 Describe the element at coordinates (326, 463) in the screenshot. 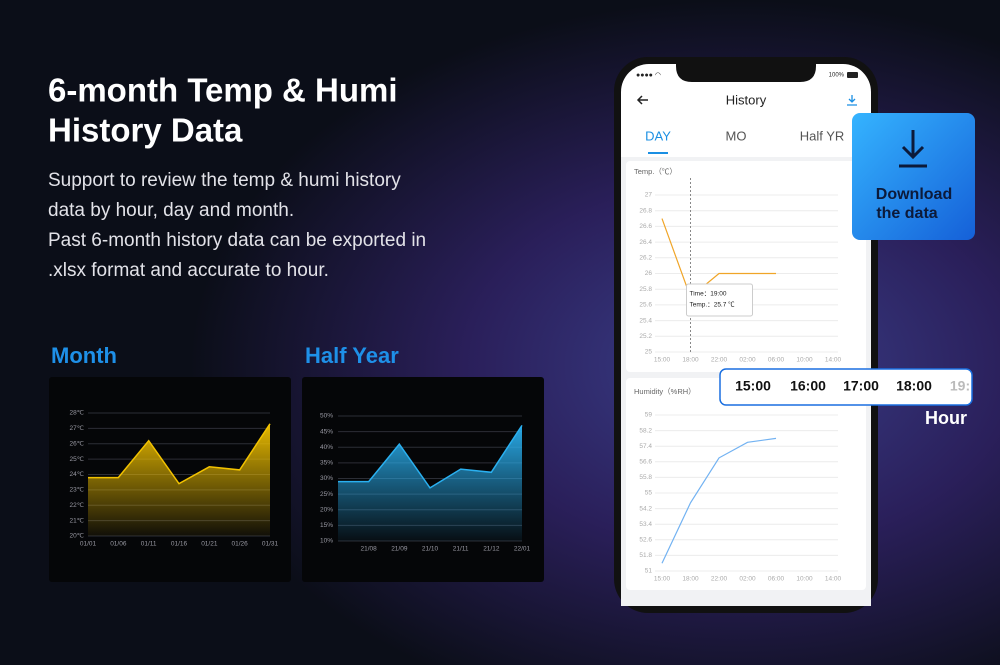

I see `y-tick-label: 35%` at that location.